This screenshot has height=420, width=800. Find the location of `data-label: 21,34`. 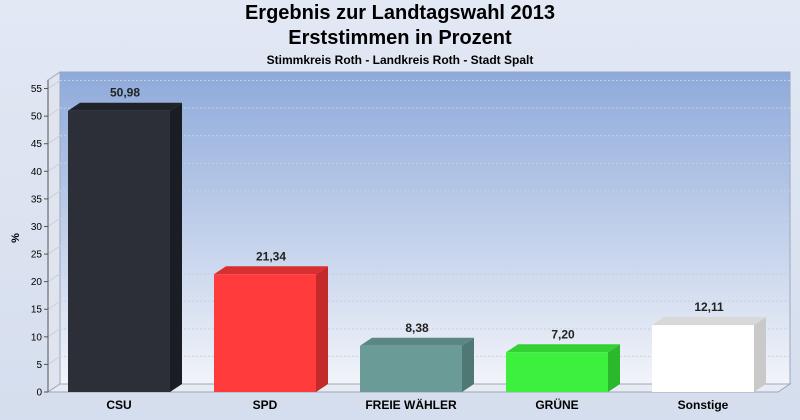

data-label: 21,34 is located at coordinates (271, 256).